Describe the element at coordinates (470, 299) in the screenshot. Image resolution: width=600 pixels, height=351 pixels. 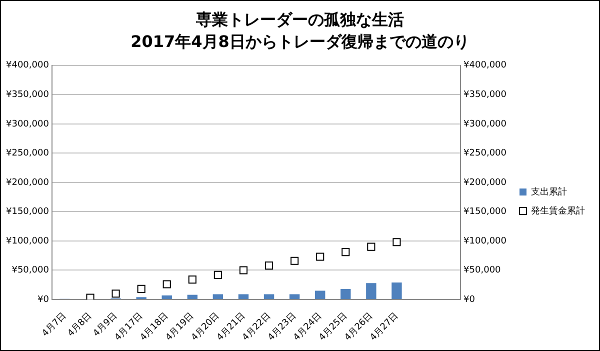
I see `y2-tick-label: ¥0` at that location.